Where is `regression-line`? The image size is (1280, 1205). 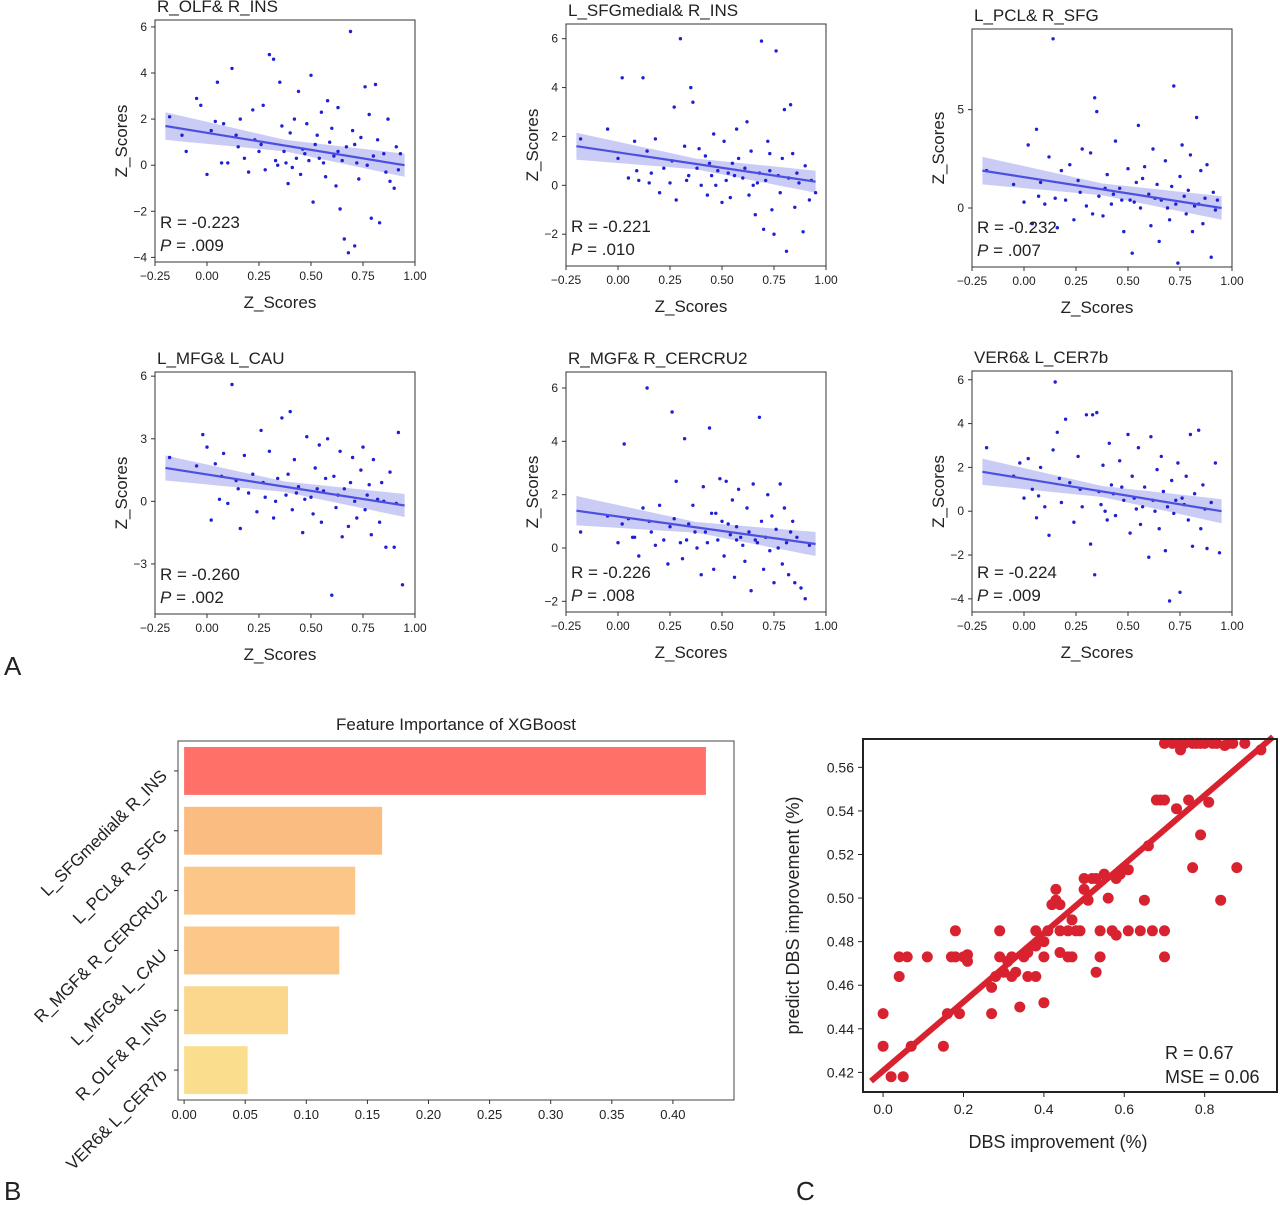 regression-line is located at coordinates (1072, 909).